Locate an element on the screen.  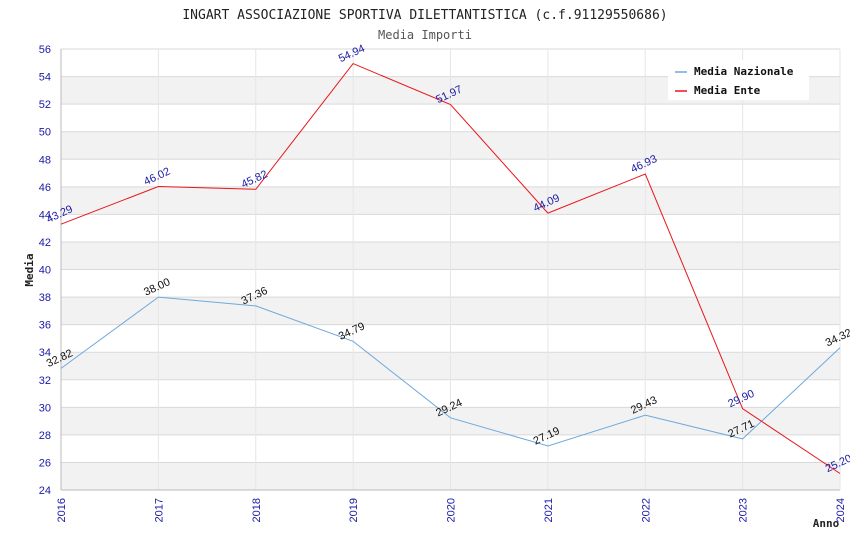
data-label-media-ente: 54.94 is located at coordinates (352, 54).